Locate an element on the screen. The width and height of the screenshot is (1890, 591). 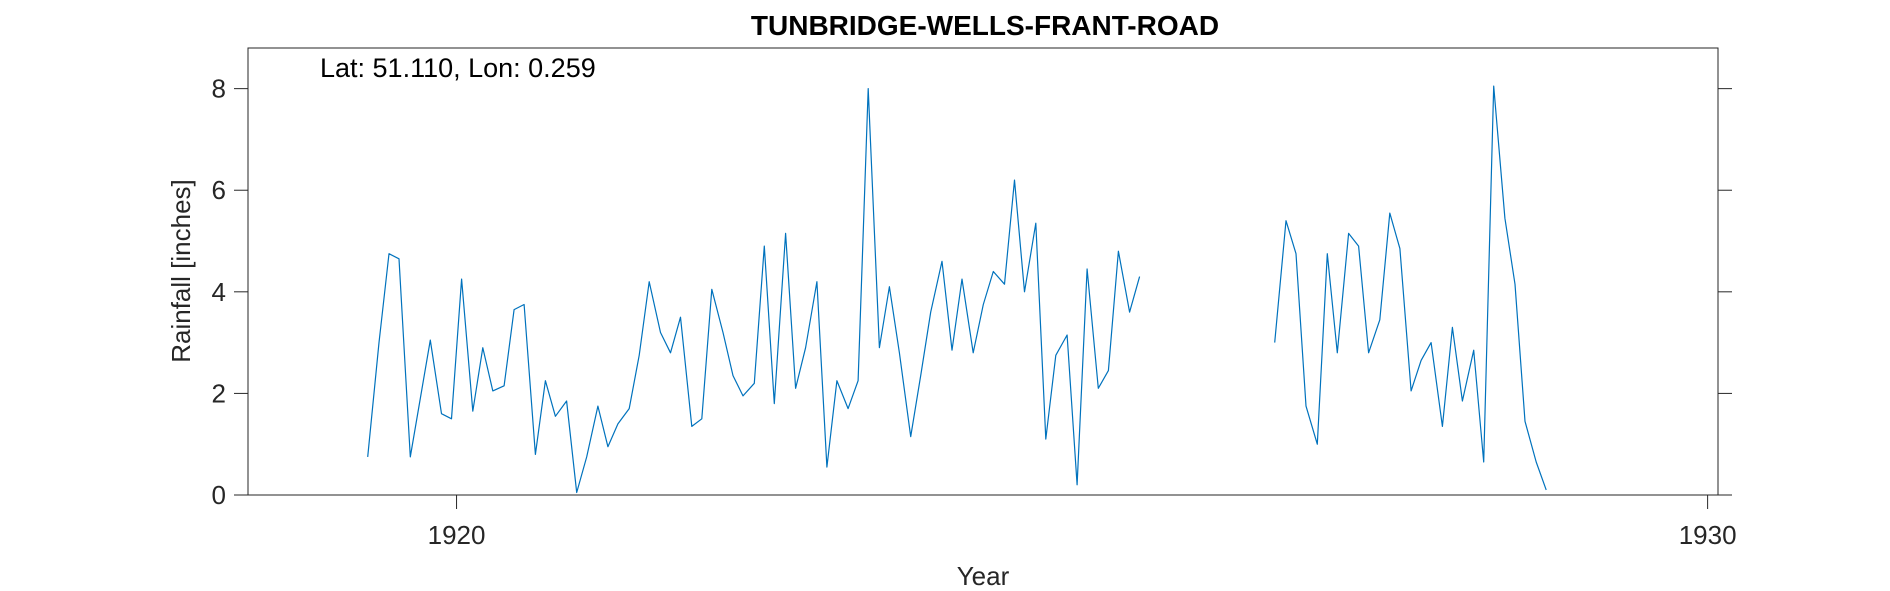
y-tick-label: 6 is located at coordinates (219, 190).